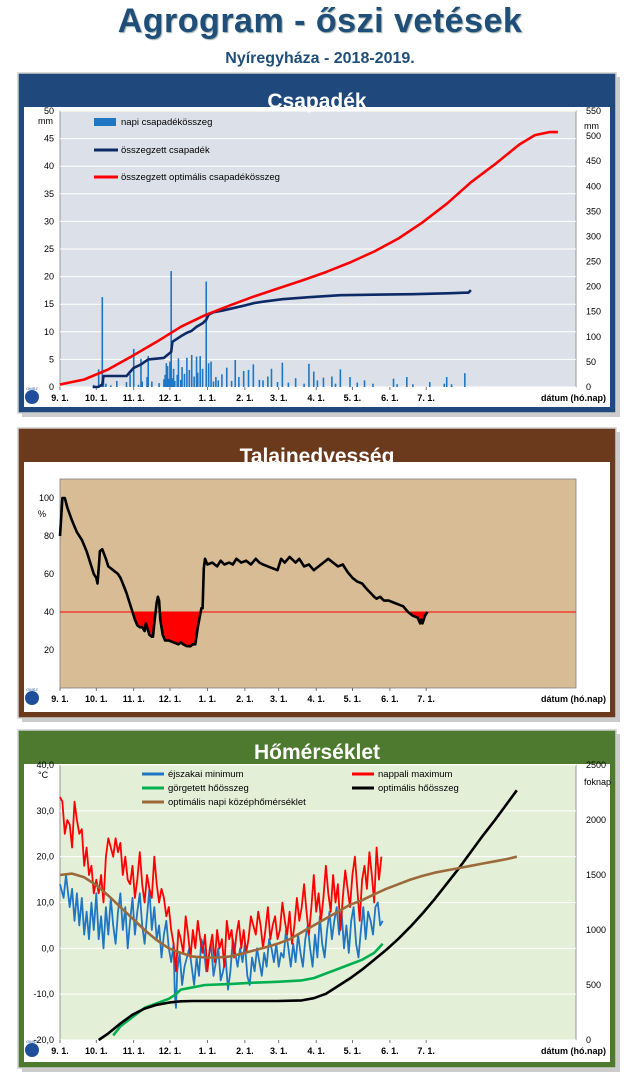 This screenshot has height=1088, width=640. Describe the element at coordinates (317, 101) in the screenshot. I see `chart-title: Csapadék` at that location.